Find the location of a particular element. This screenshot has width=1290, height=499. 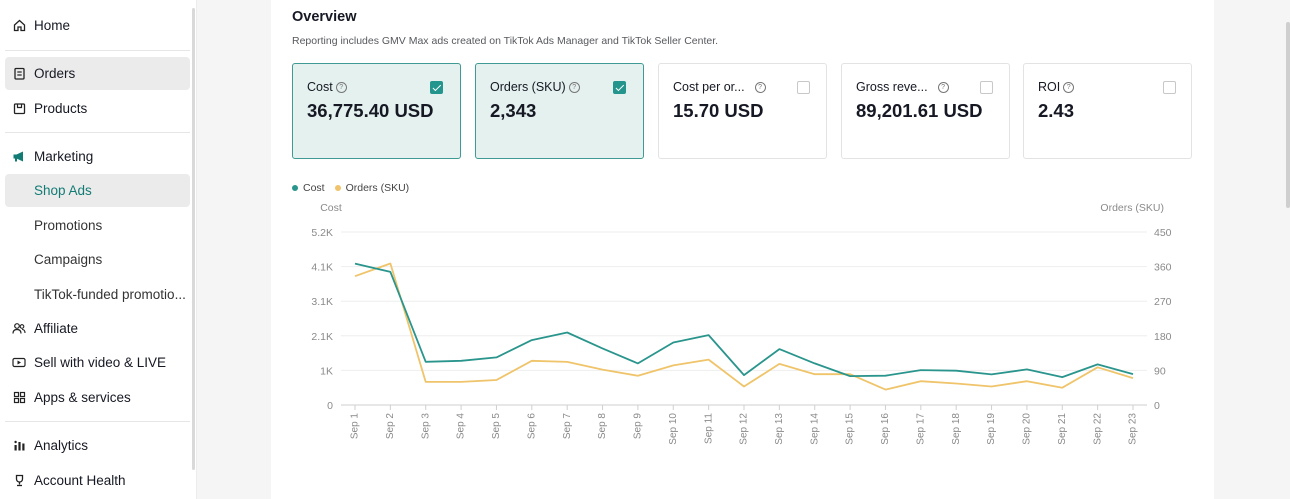

video-icon is located at coordinates (19, 363).